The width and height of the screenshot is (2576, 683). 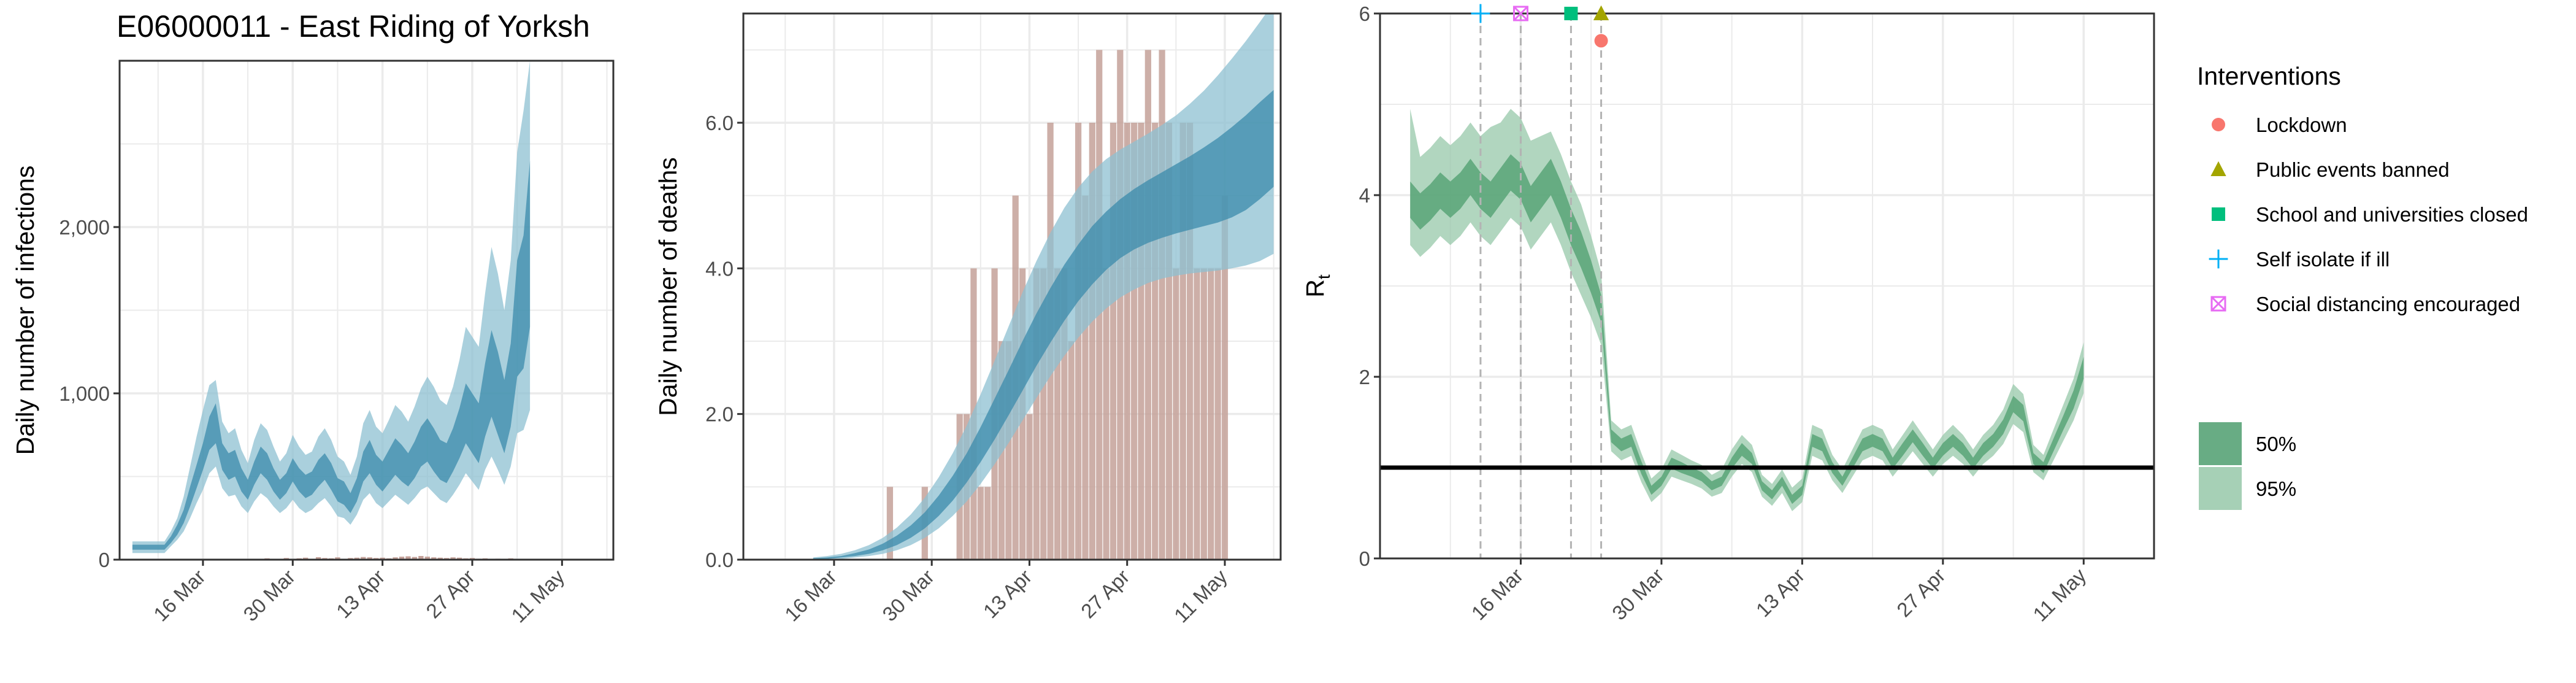 I want to click on rt-50-band, so click(x=1747, y=329).